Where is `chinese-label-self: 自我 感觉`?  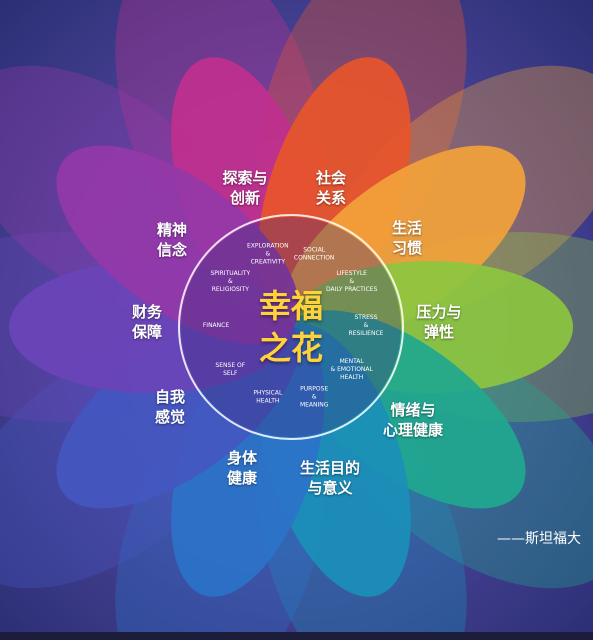 chinese-label-self: 自我 感觉 is located at coordinates (169, 407).